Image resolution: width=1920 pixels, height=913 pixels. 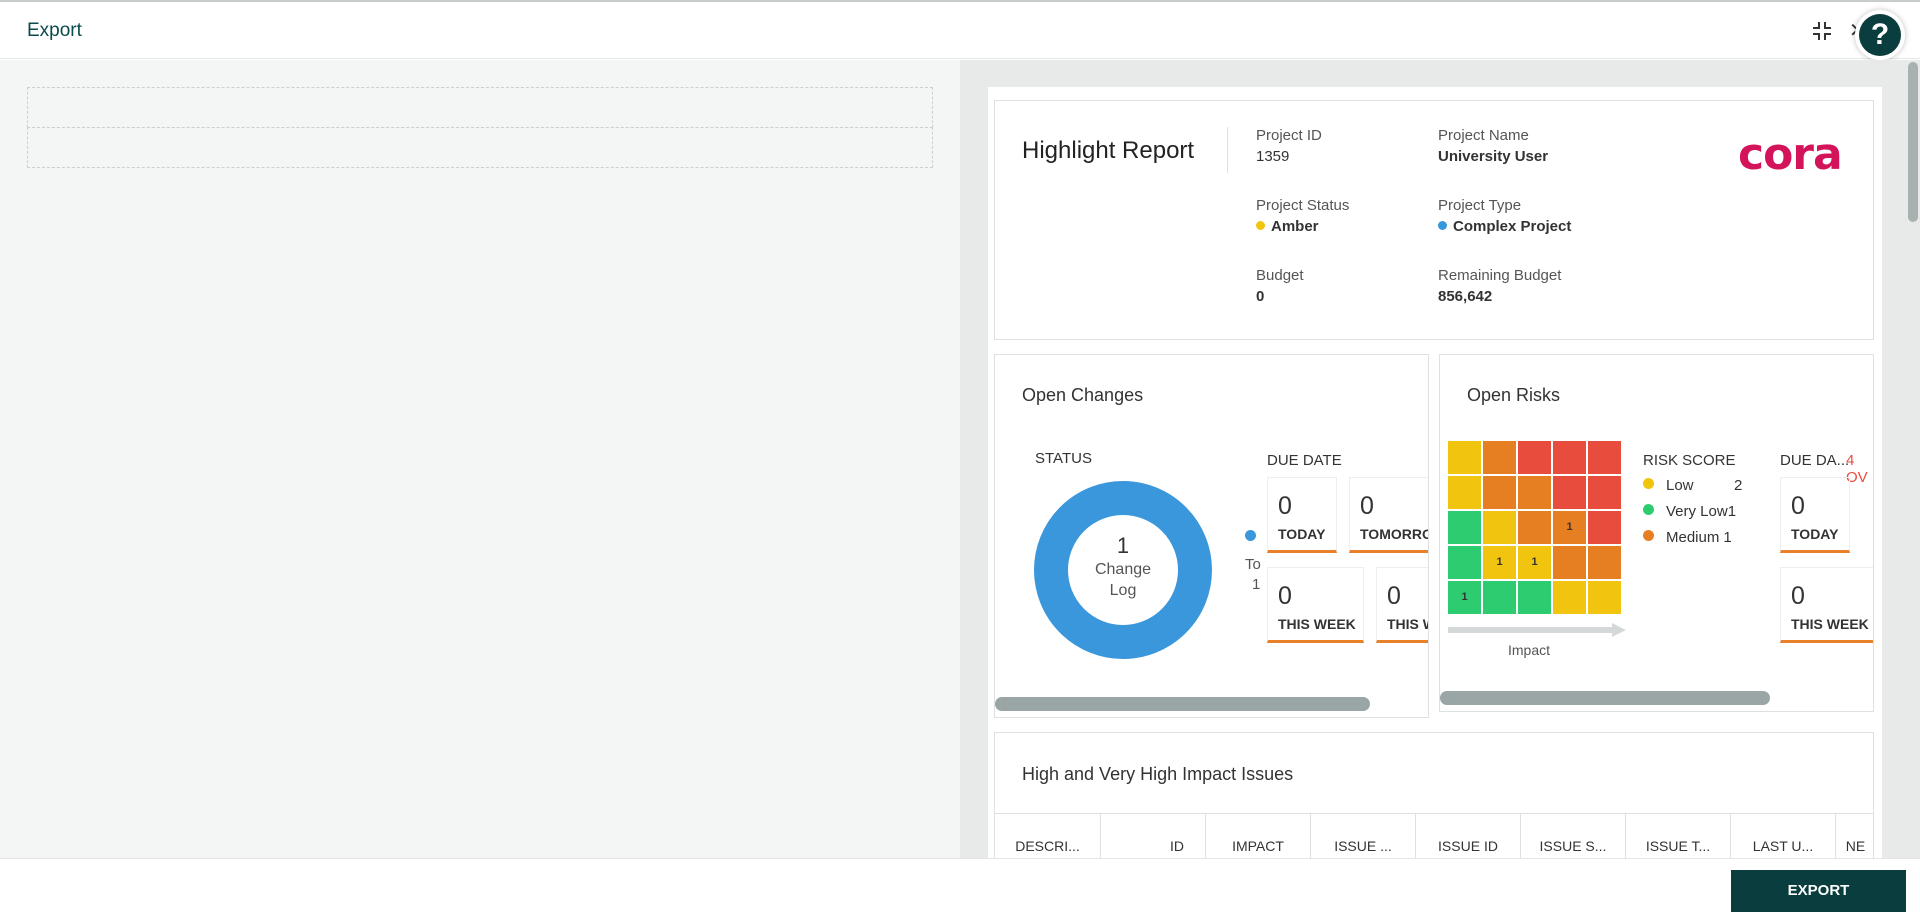 I want to click on project-name-label: Project Name, so click(x=1483, y=135).